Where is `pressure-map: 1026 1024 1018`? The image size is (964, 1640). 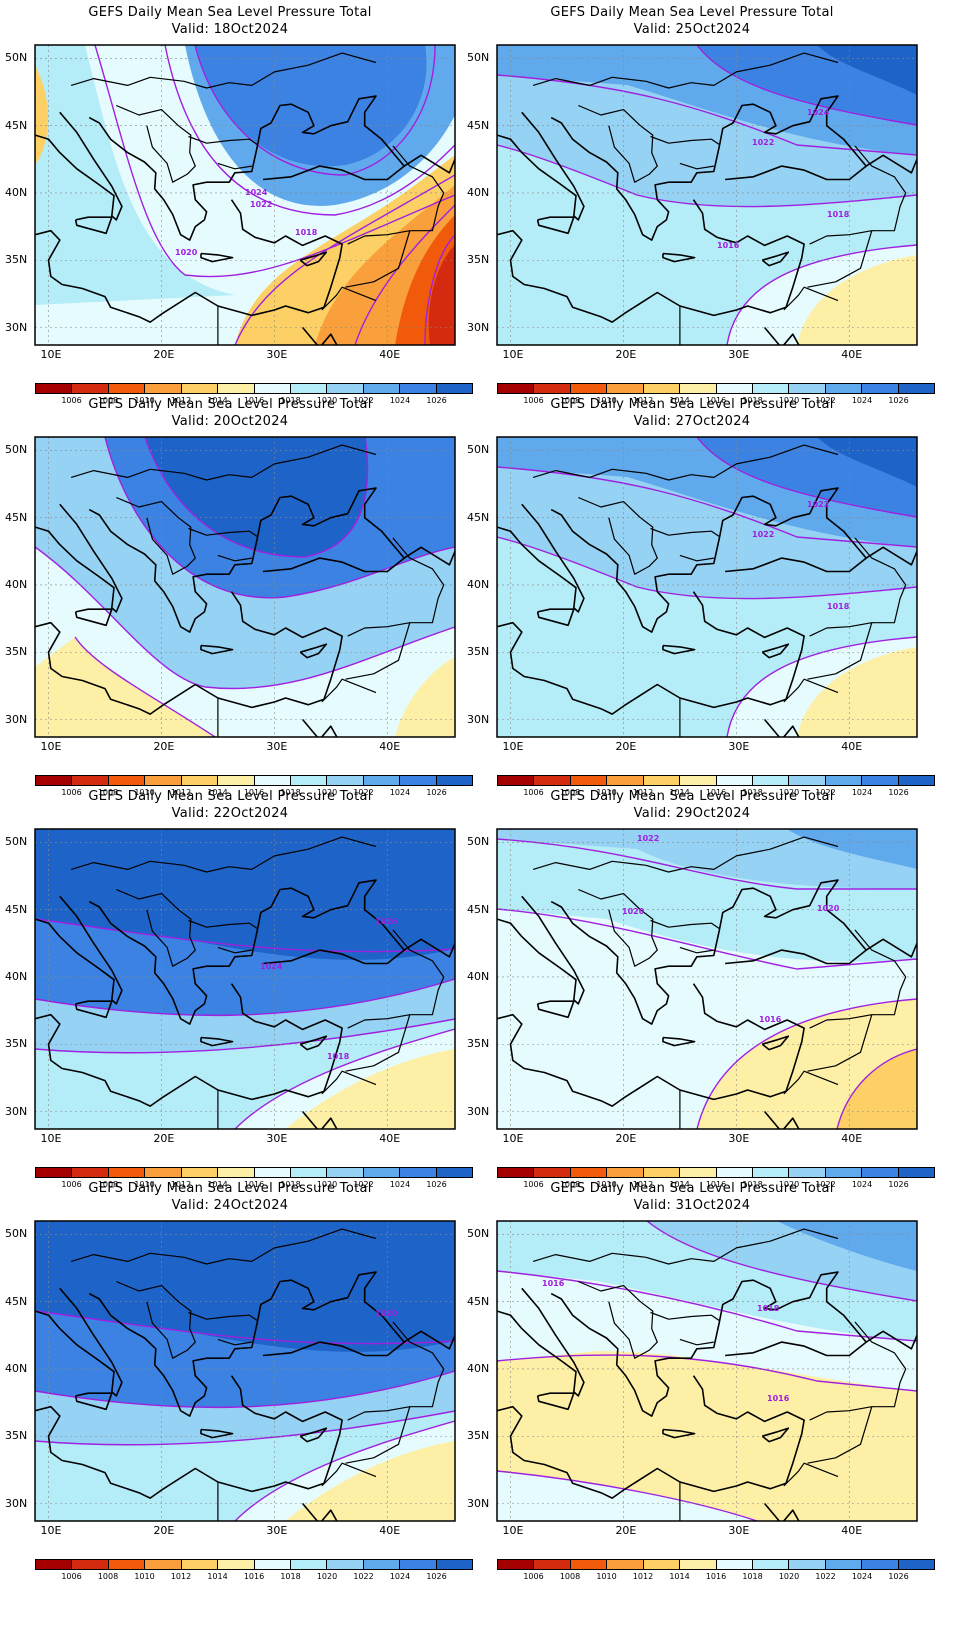 pressure-map: 1026 1024 1018 is located at coordinates (245, 979).